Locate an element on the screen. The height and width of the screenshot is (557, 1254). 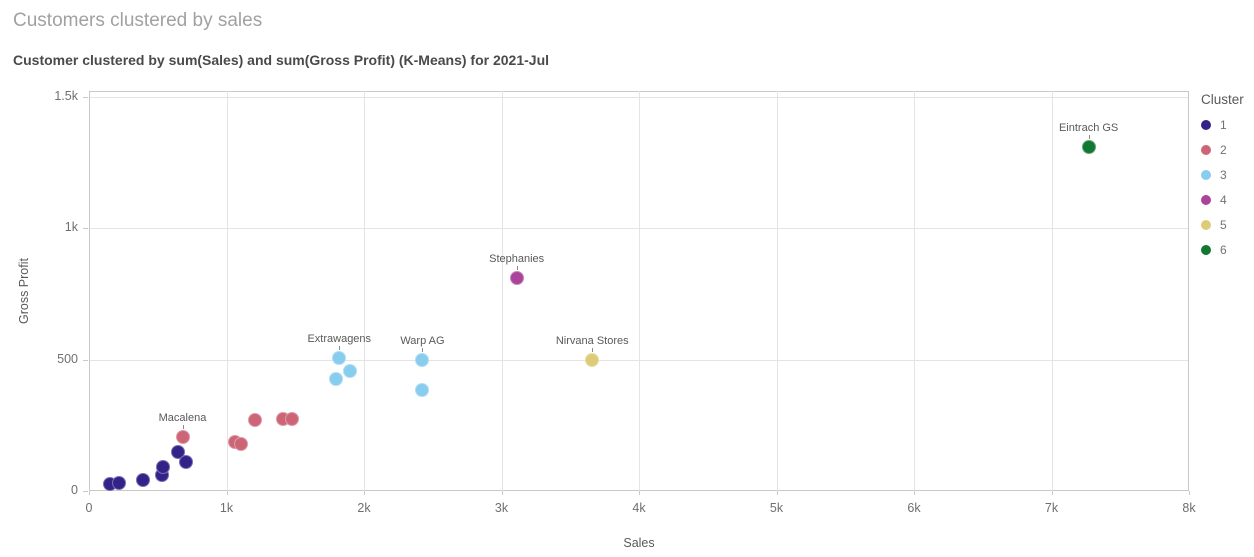
legend-item: 2 is located at coordinates (1222, 150).